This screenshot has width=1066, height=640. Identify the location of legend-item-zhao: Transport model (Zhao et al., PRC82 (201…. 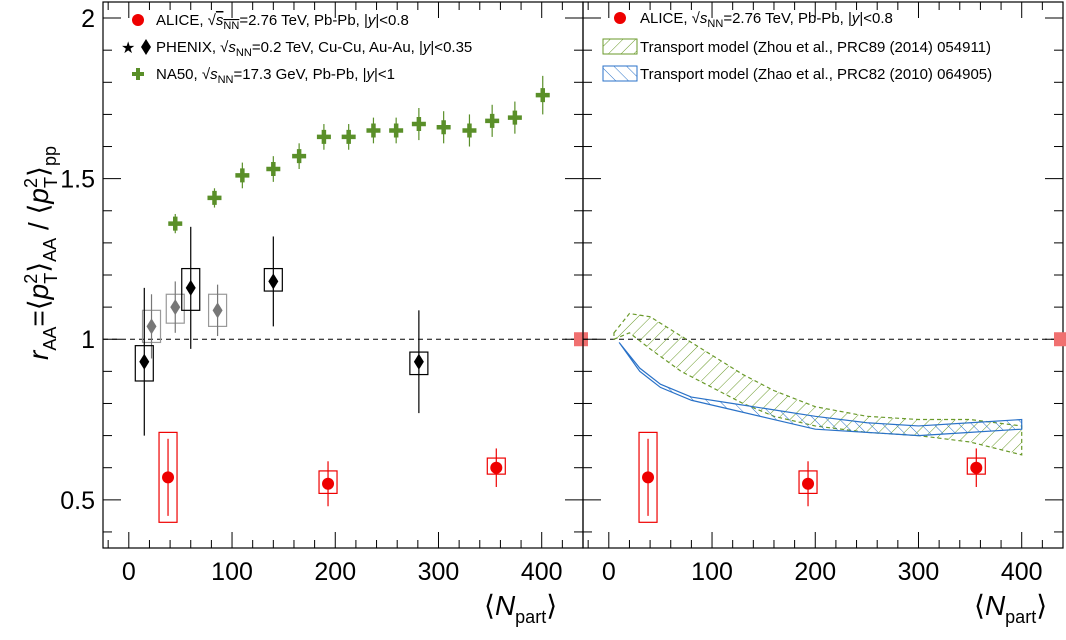
(797, 74).